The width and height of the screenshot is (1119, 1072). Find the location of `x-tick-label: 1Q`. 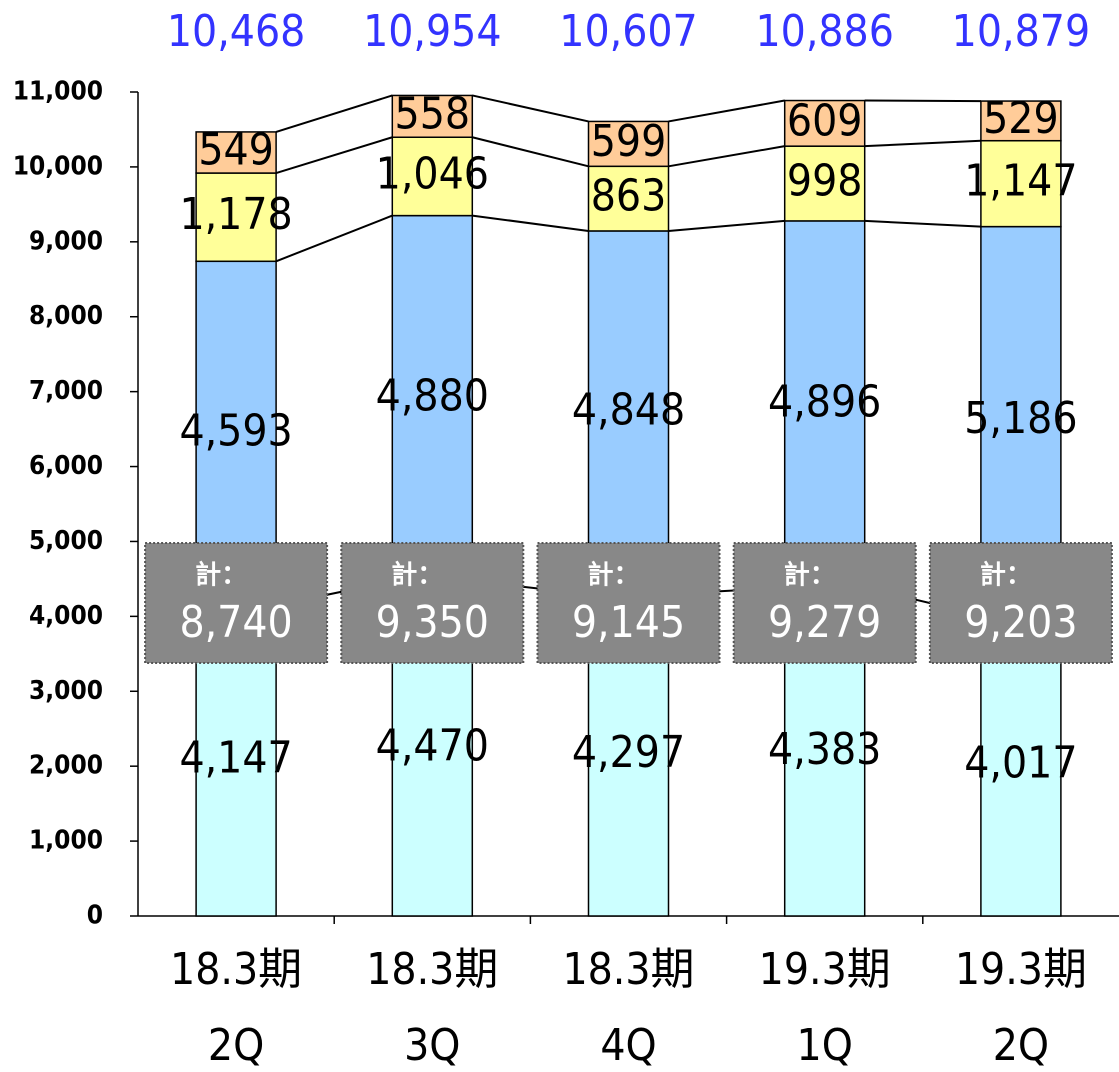

x-tick-label: 1Q is located at coordinates (825, 1045).